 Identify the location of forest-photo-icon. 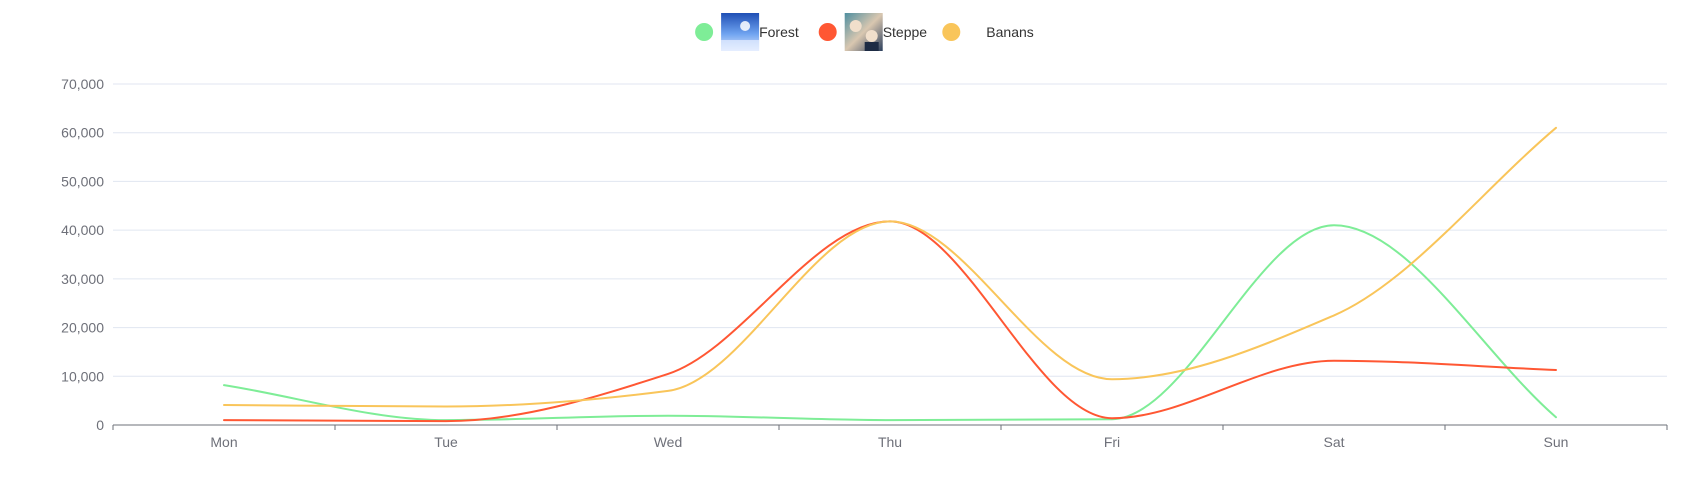
(740, 32).